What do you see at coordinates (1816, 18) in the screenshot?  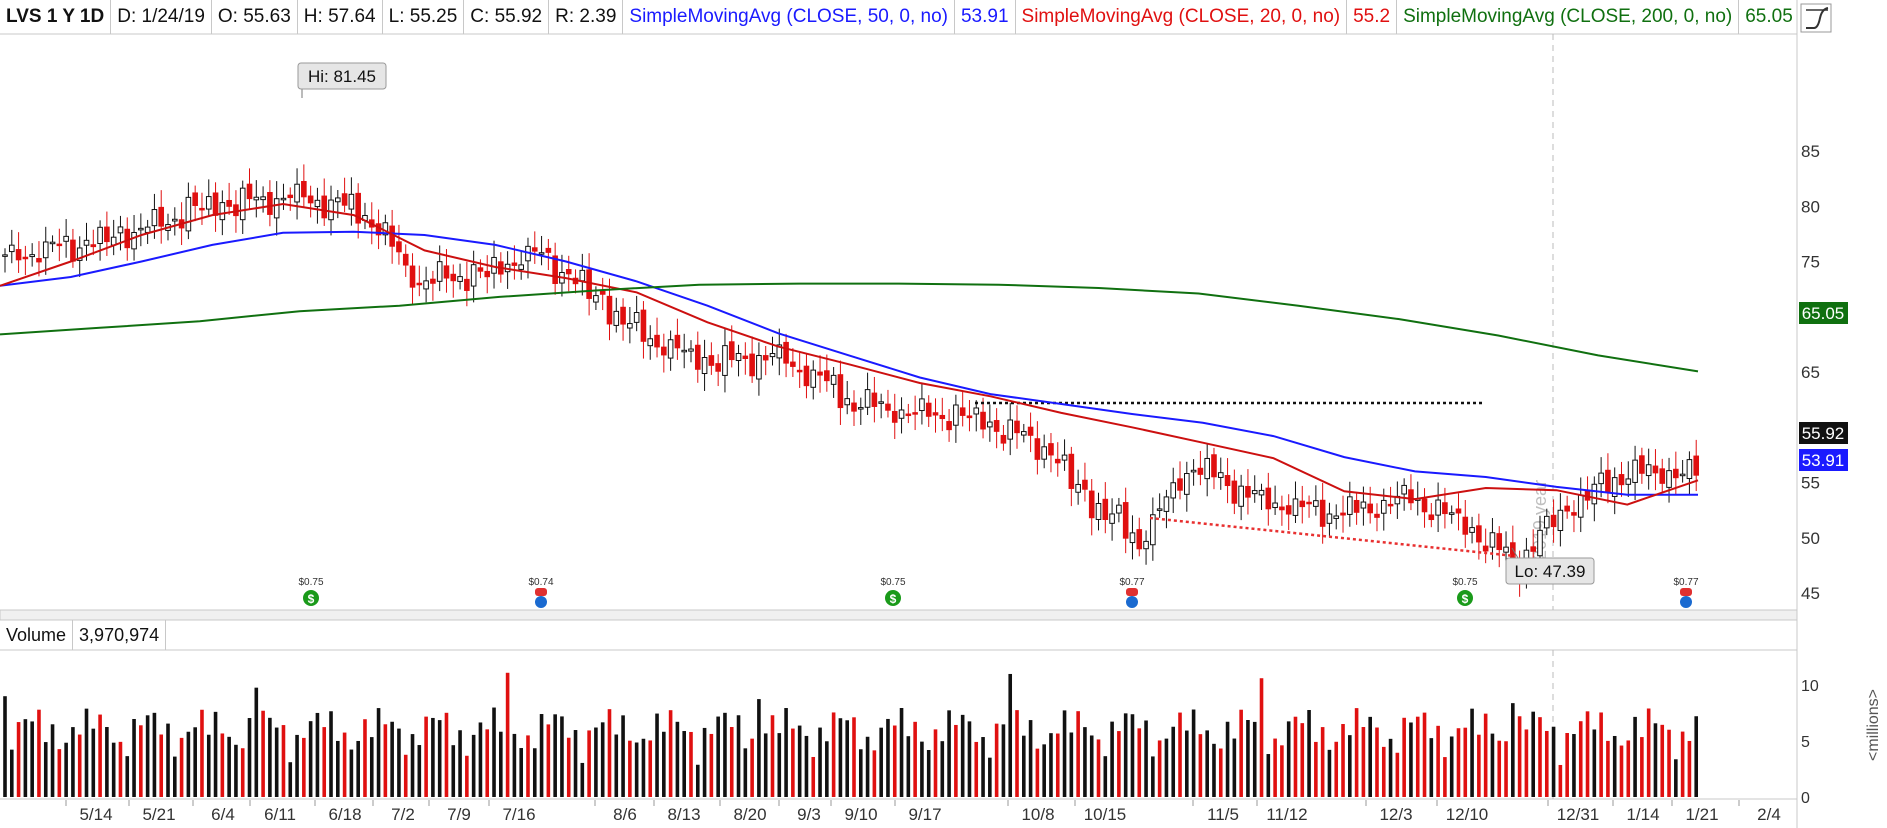 I see `drawing-tool-icon` at bounding box center [1816, 18].